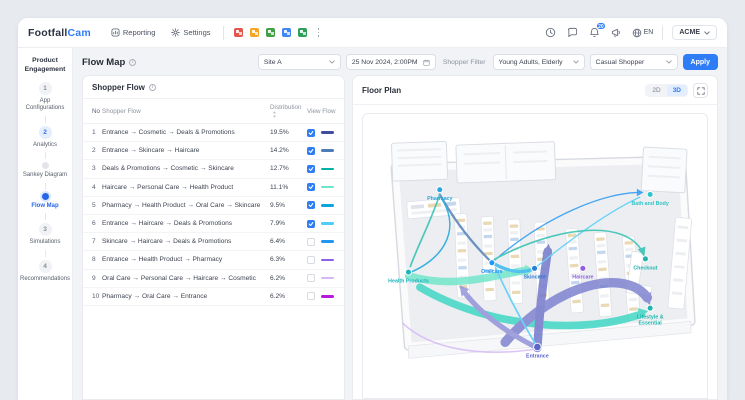 This screenshot has width=745, height=400. I want to click on announcement-megaphone-icon, so click(616, 32).